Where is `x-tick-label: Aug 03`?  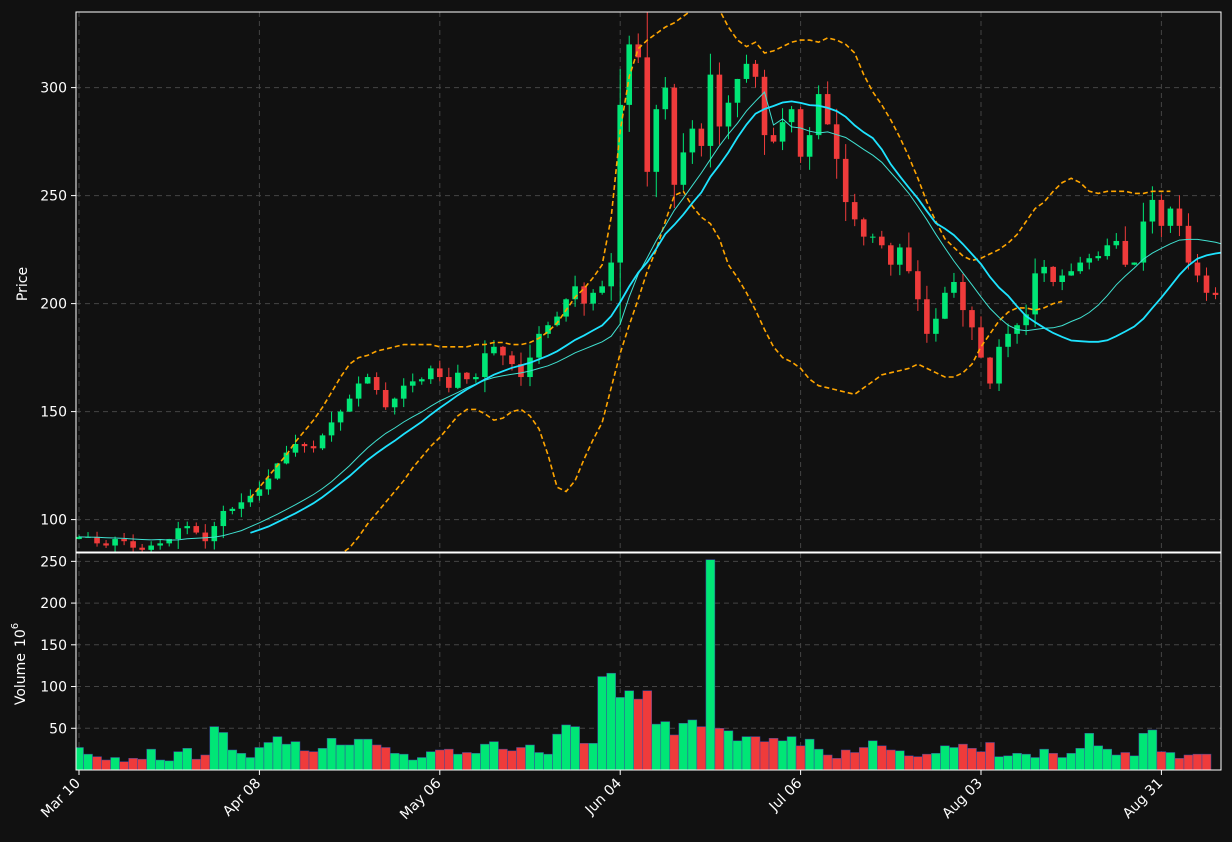
x-tick-label: Aug 03 is located at coordinates (962, 799).